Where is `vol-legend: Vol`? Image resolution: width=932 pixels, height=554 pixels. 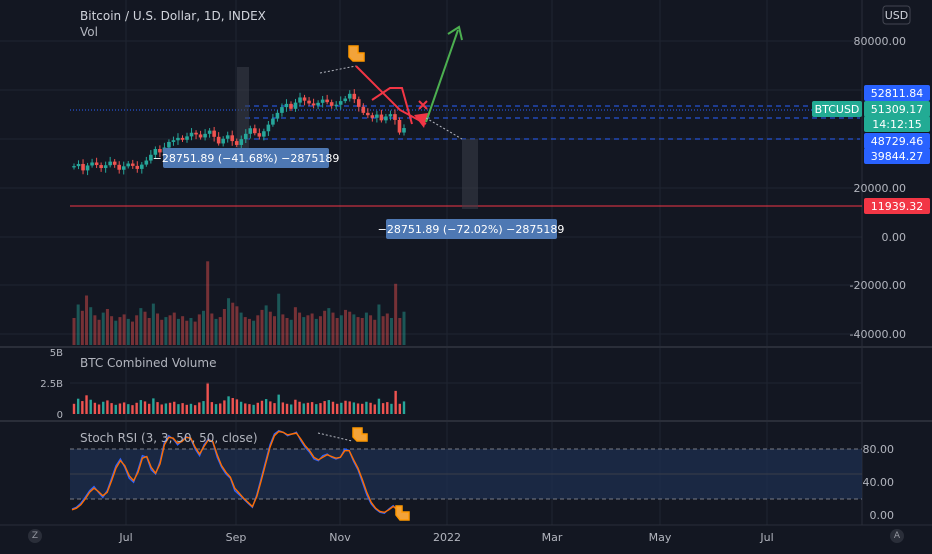 vol-legend: Vol is located at coordinates (89, 32).